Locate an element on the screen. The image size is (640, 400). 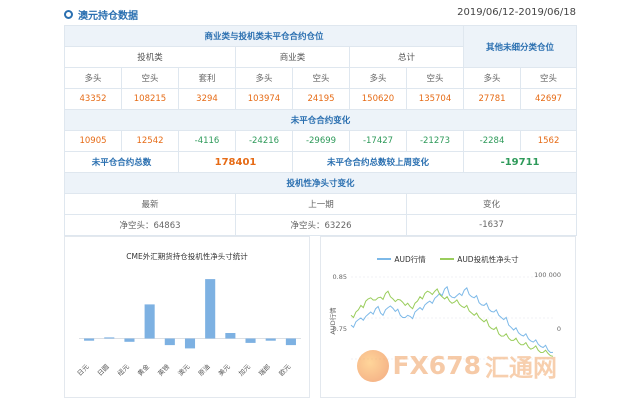
position-value: 108215 is located at coordinates (150, 99).